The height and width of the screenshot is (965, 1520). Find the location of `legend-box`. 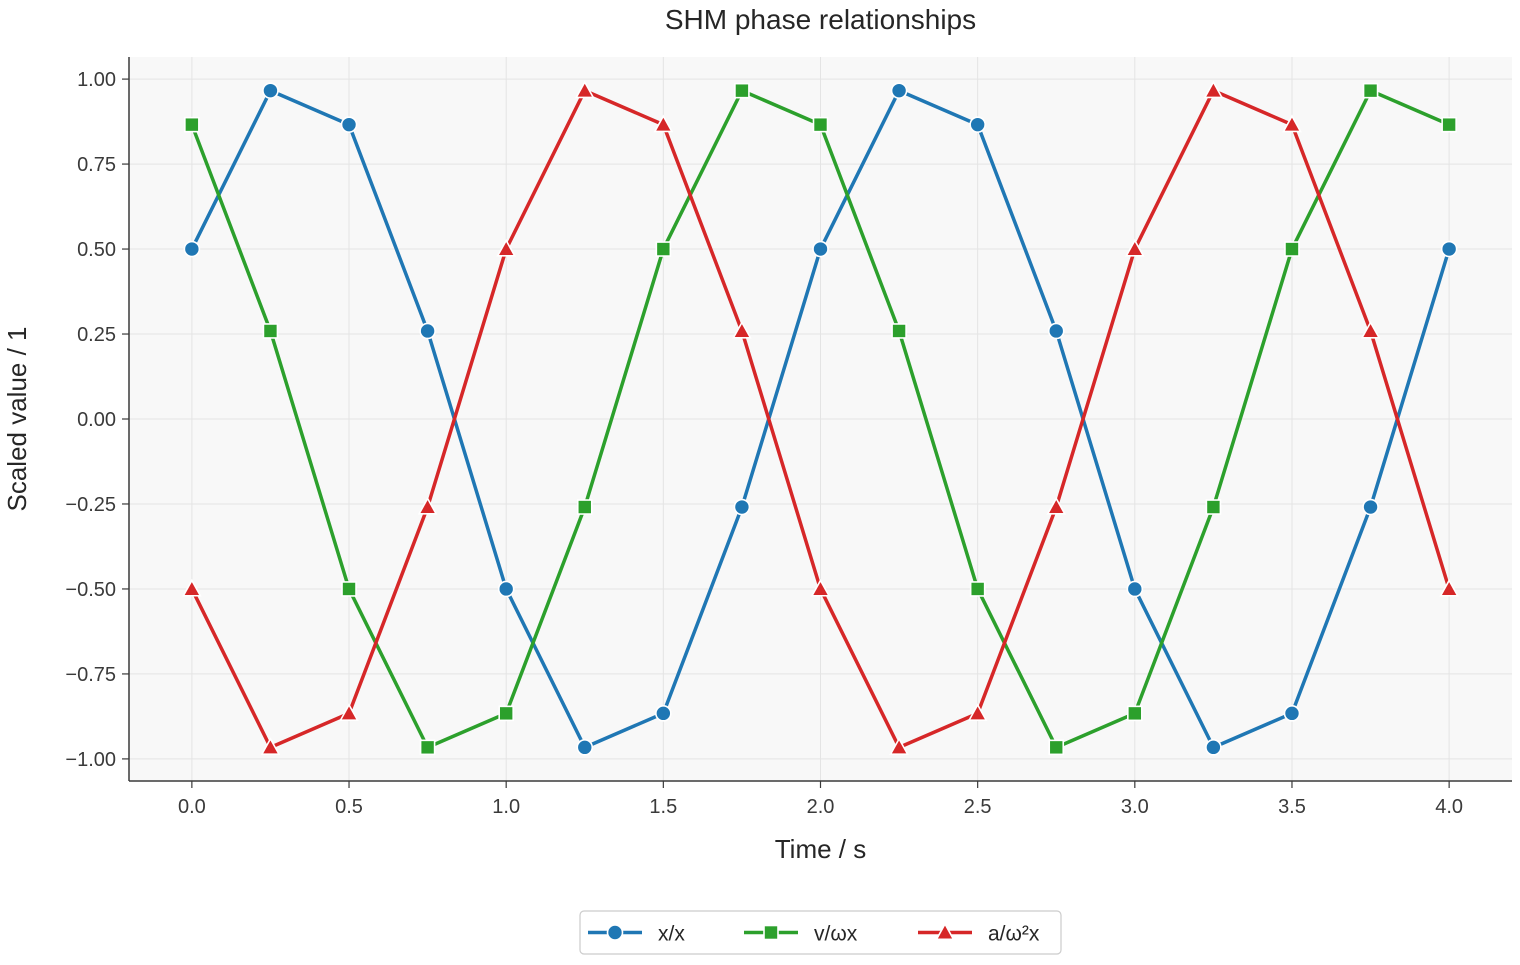

legend-box is located at coordinates (820, 932).